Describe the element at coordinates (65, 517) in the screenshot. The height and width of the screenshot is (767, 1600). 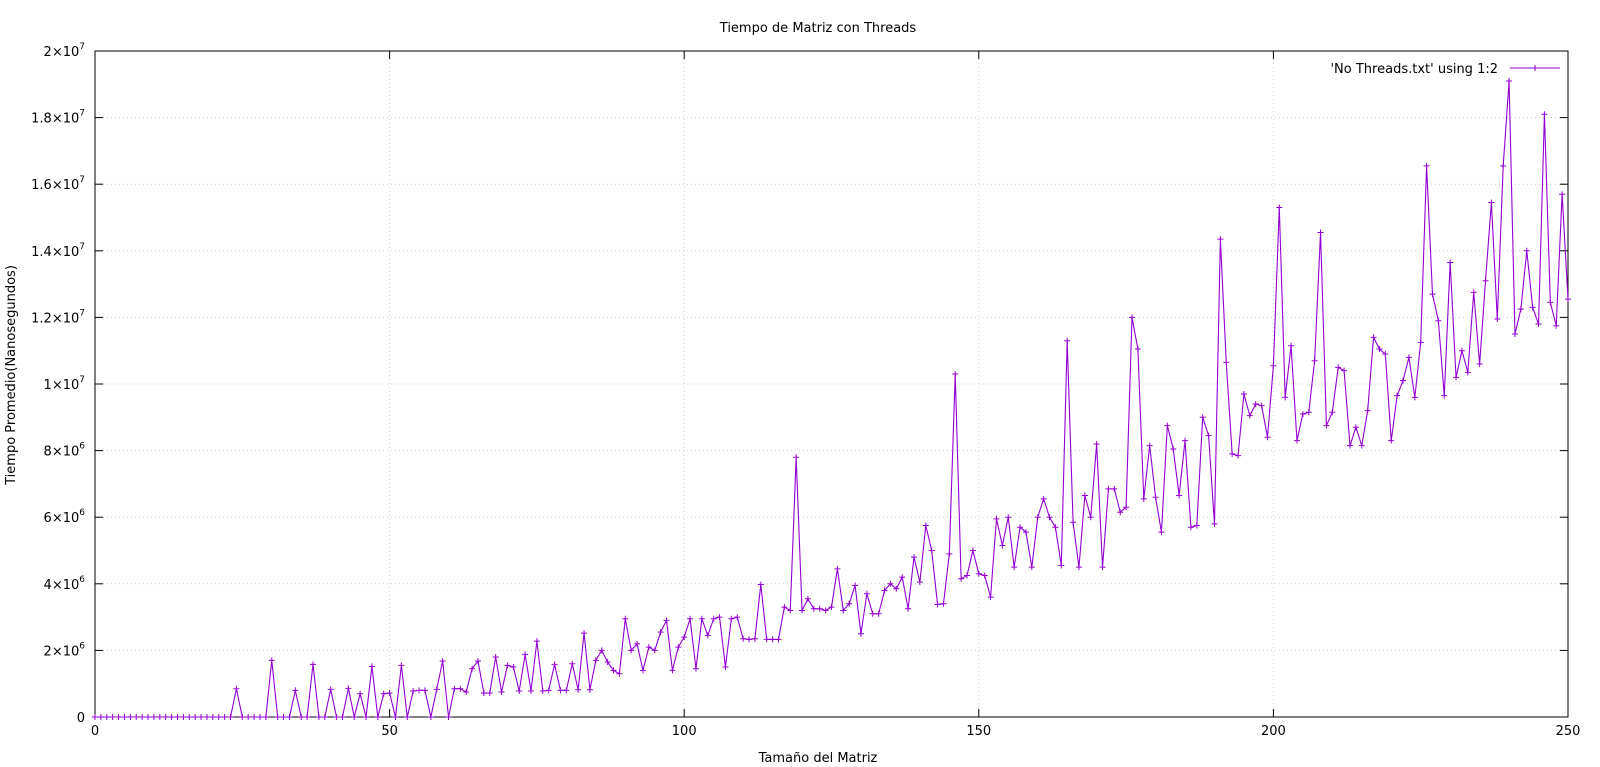
I see `y-tick-label: 6×106` at that location.